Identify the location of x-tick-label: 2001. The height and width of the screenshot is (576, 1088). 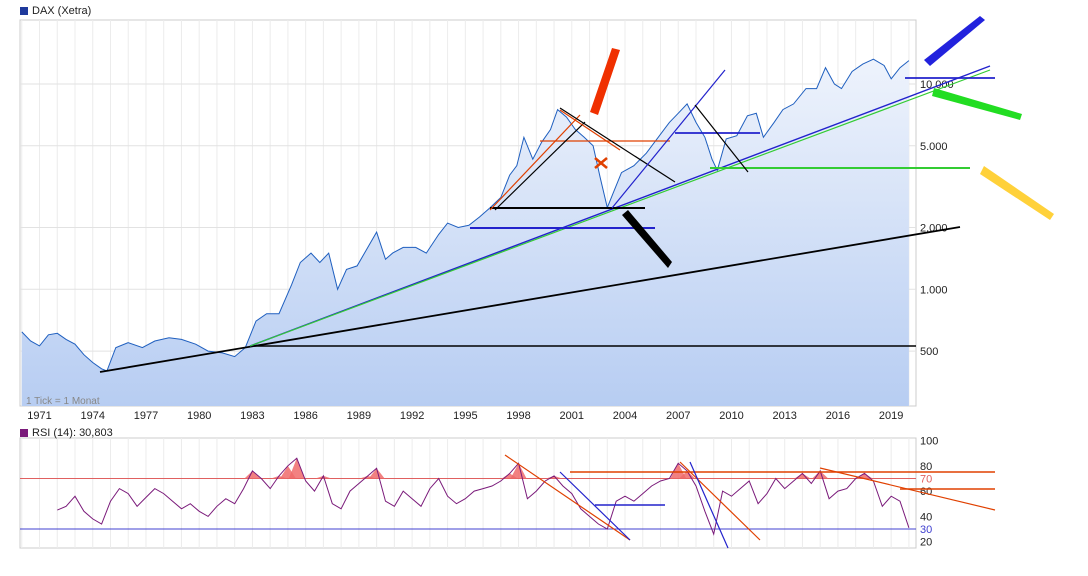
(572, 416).